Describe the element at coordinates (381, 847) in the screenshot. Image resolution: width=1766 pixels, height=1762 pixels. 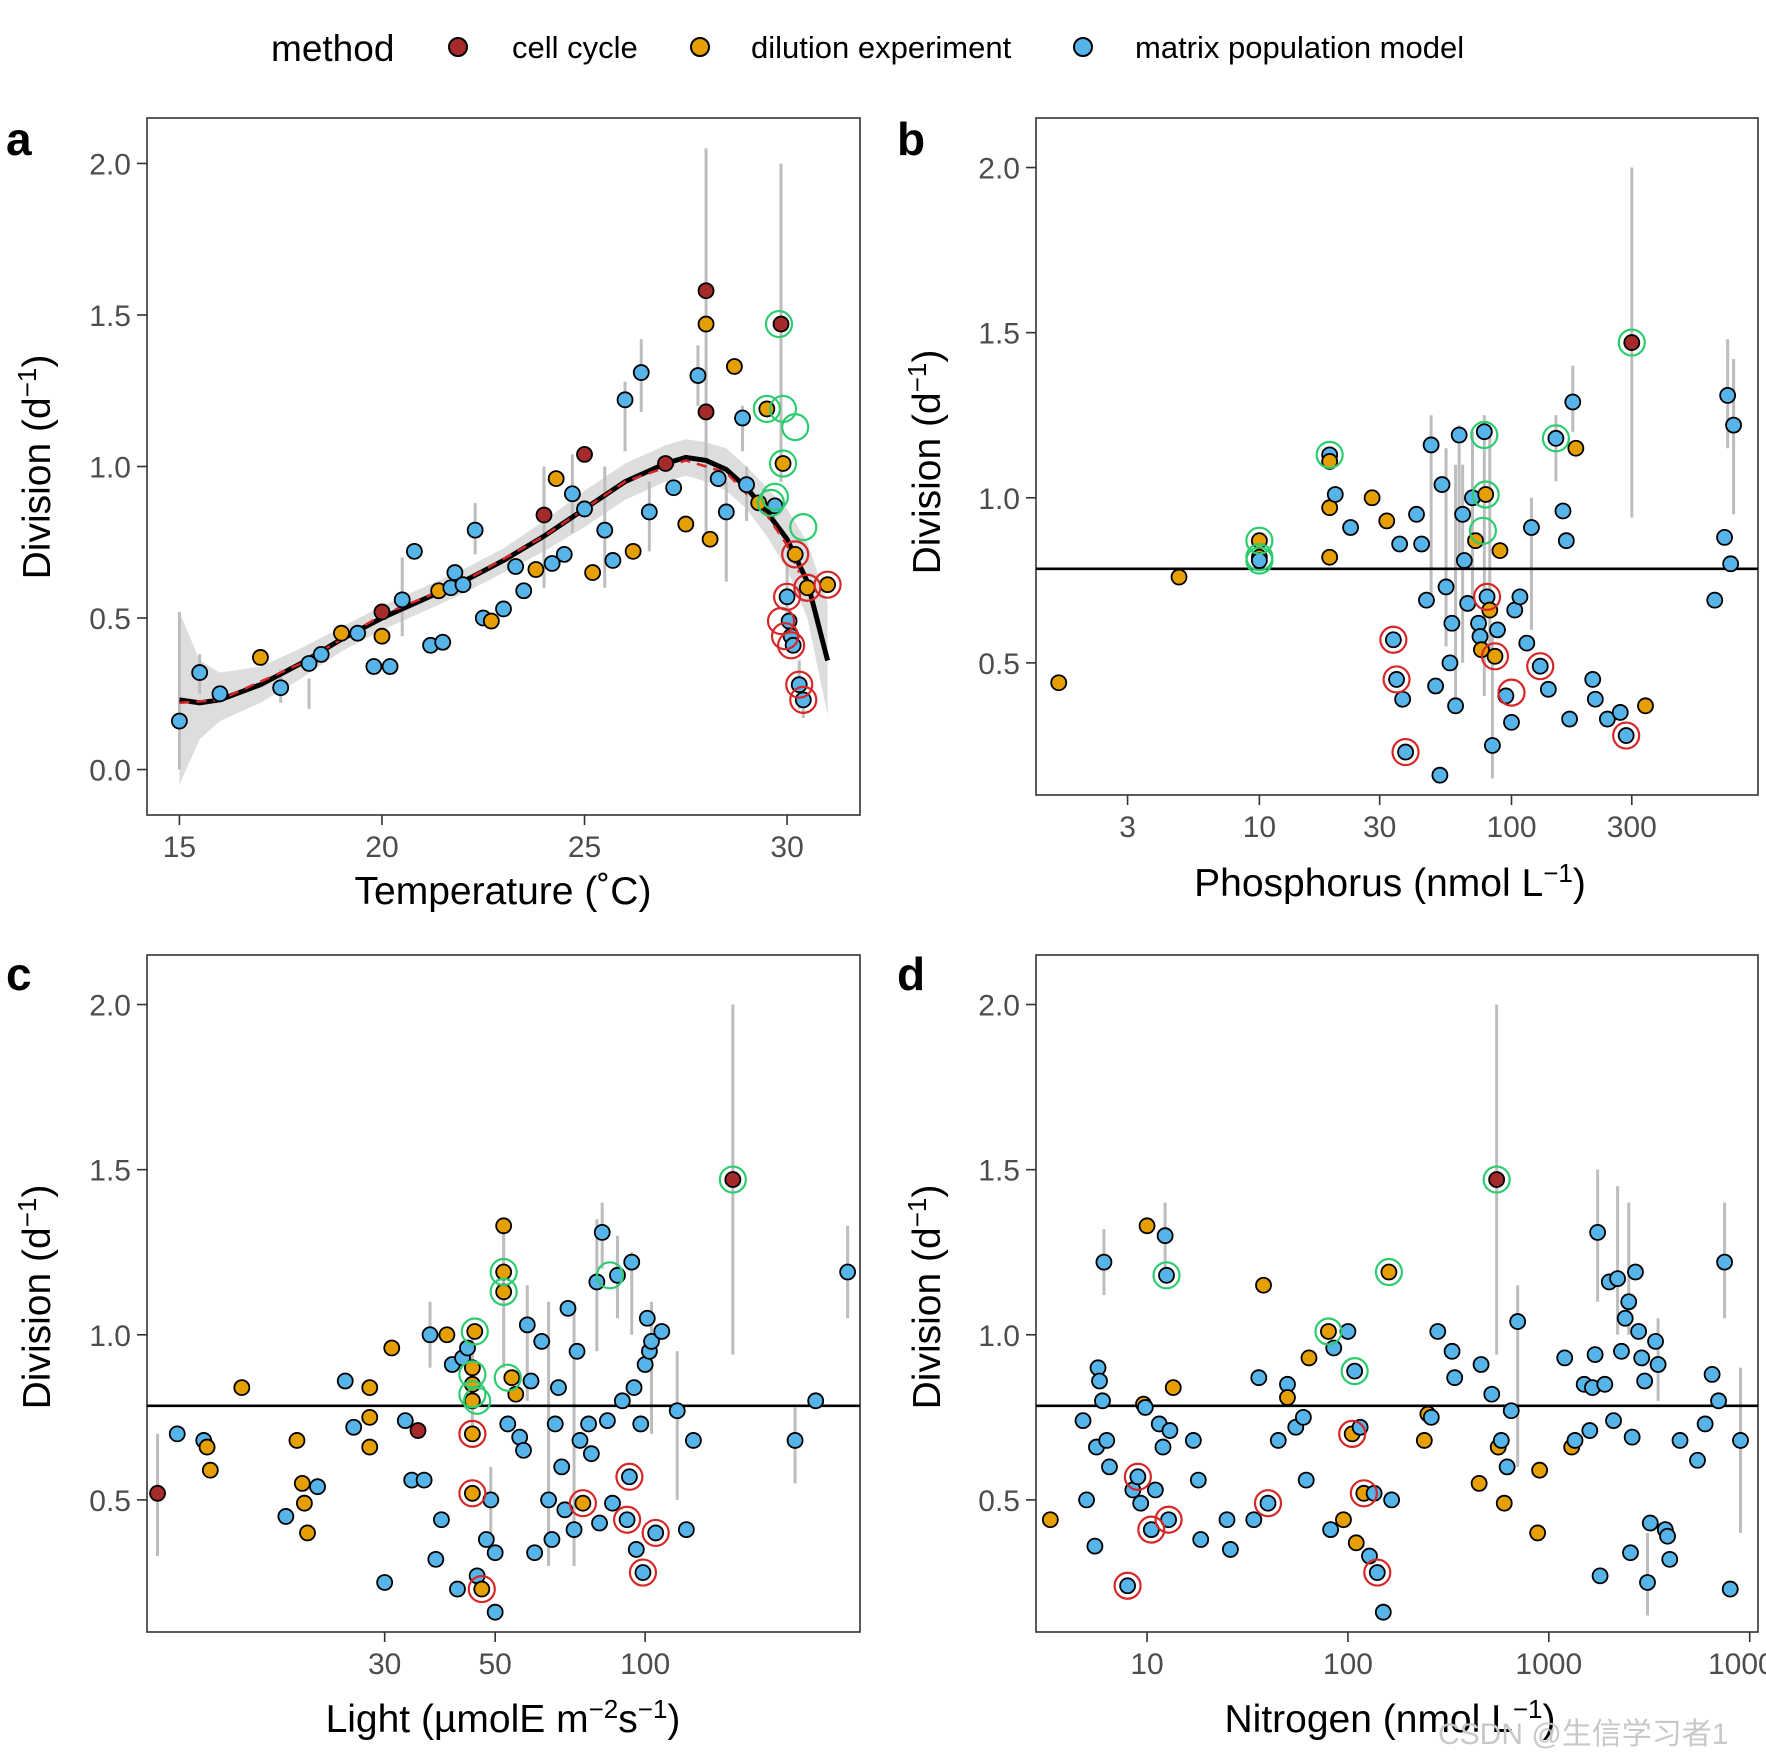
I see `x-tick-label: 20` at that location.